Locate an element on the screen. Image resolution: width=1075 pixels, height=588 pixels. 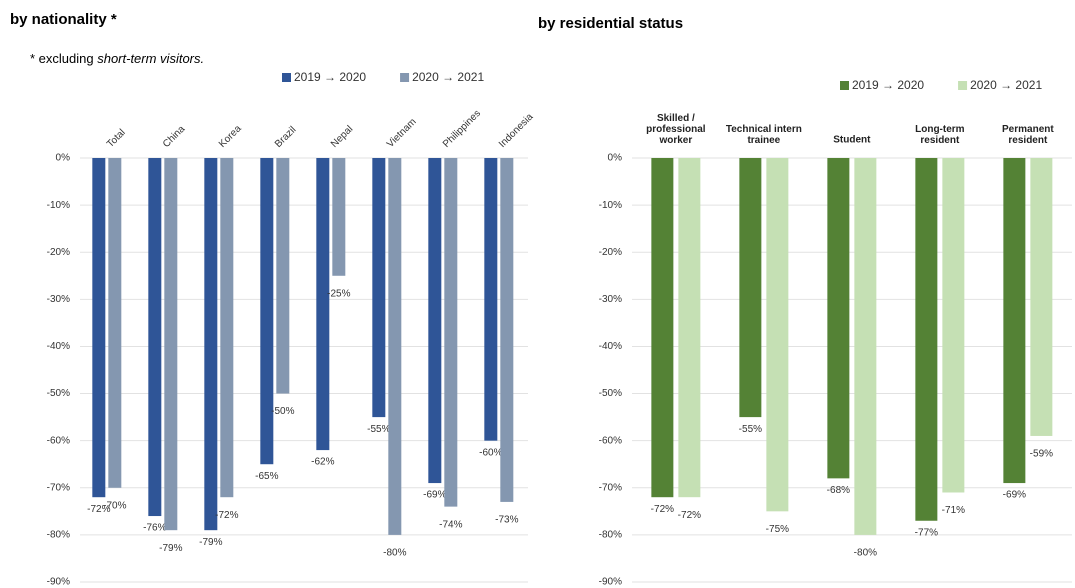
note-text: short-term visitors. is located at coordinates (150, 58).